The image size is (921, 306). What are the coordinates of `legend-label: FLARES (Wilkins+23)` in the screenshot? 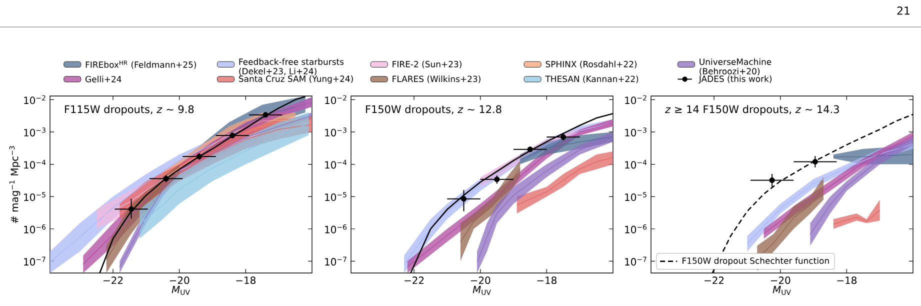 It's located at (436, 80).